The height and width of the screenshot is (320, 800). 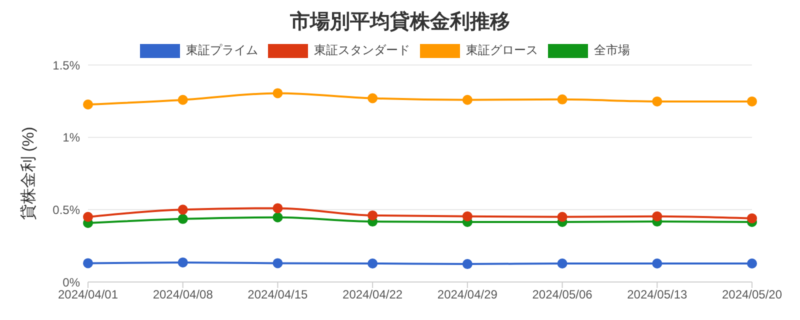 What do you see at coordinates (752, 295) in the screenshot?
I see `x-tick-label: 2024/05/20` at bounding box center [752, 295].